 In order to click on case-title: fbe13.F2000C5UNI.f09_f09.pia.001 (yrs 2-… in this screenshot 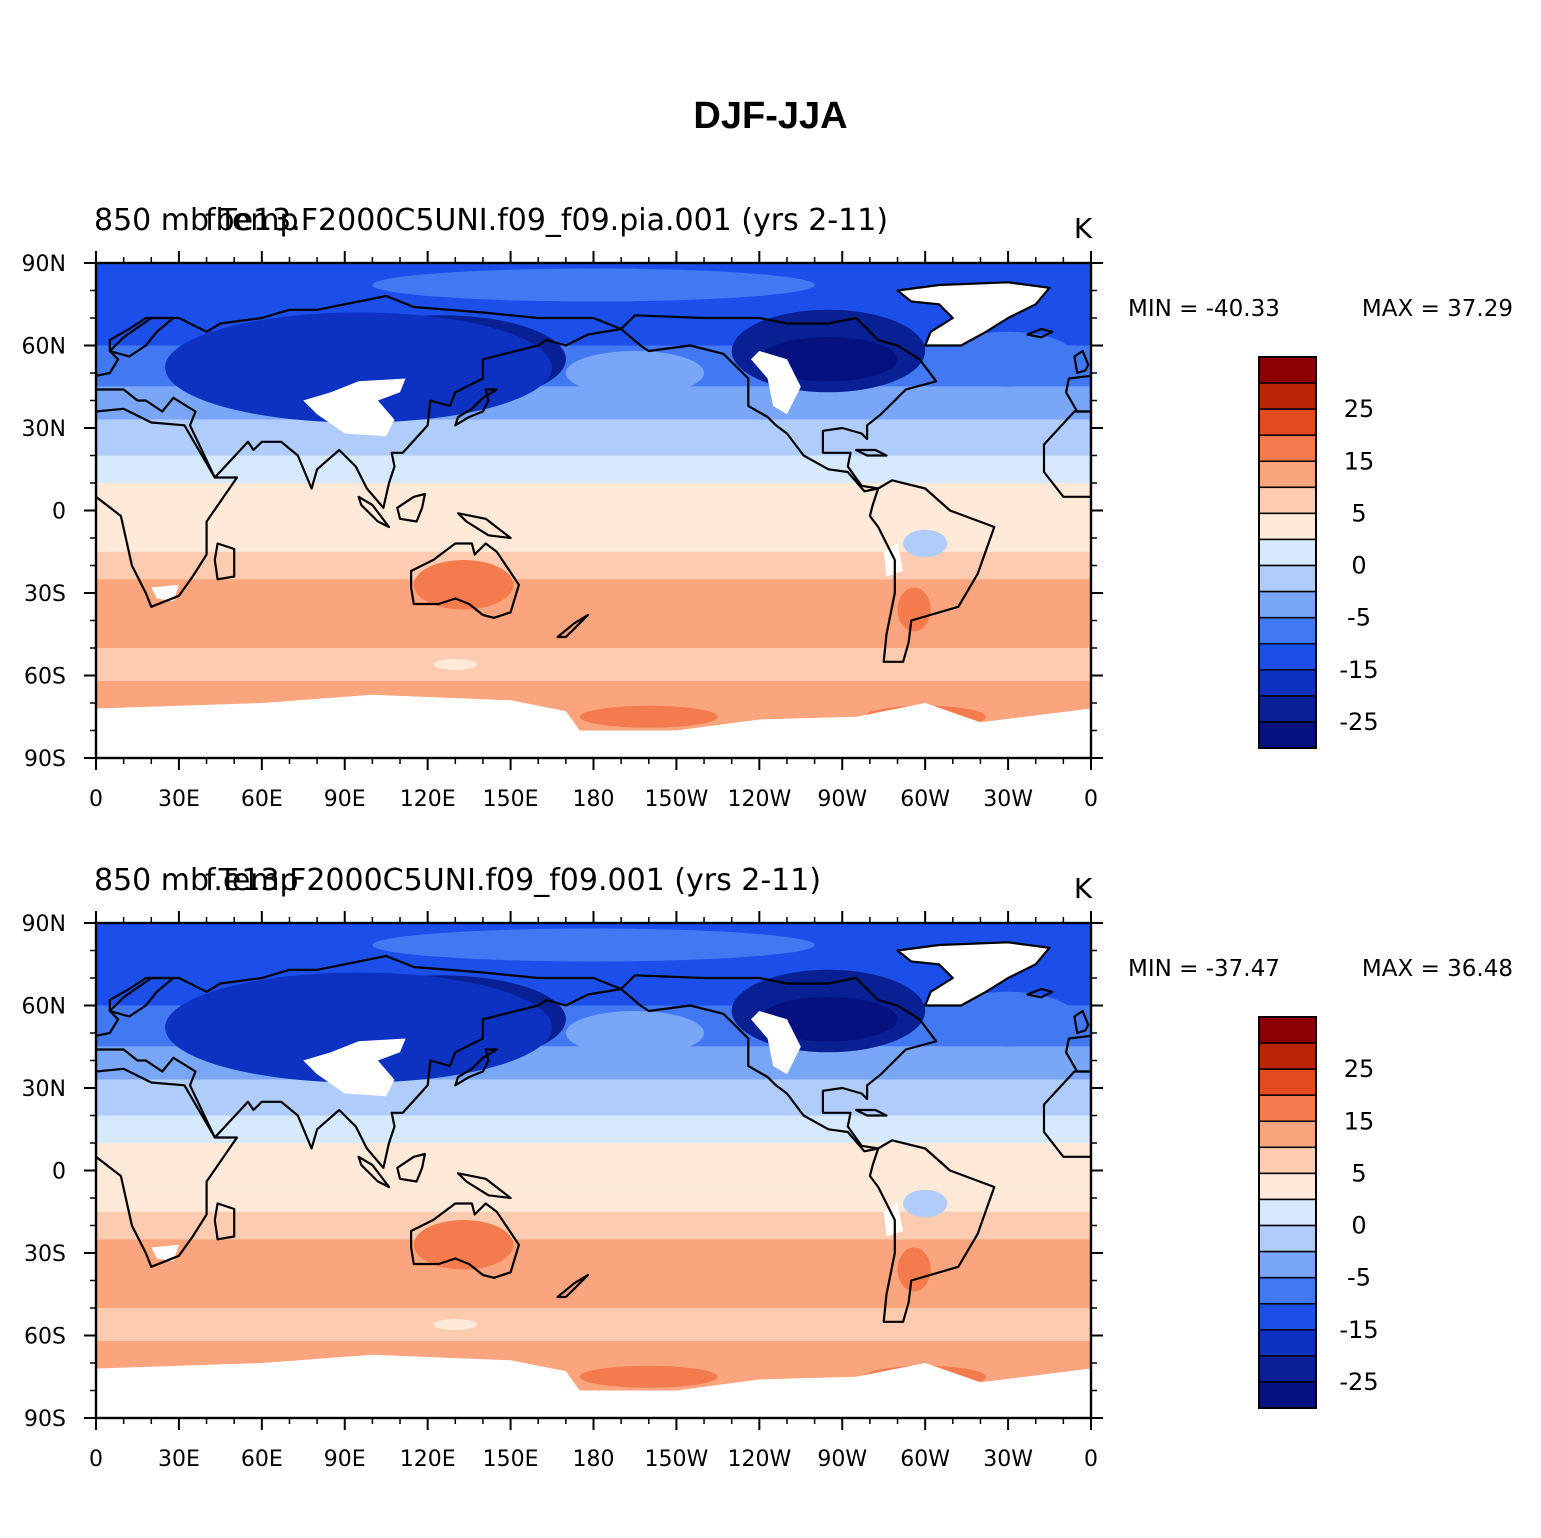, I will do `click(546, 220)`.